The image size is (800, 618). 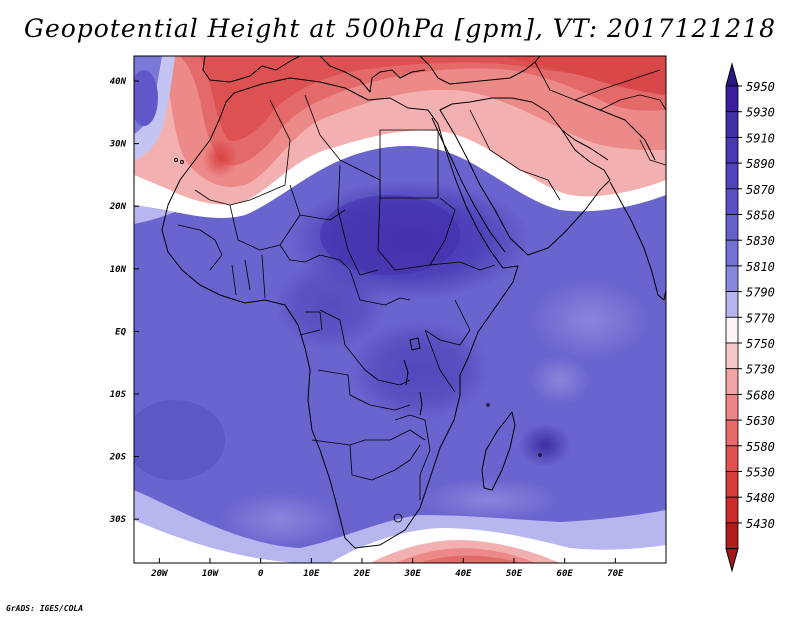 What do you see at coordinates (118, 520) in the screenshot?
I see `lat-tick-label: 30S` at bounding box center [118, 520].